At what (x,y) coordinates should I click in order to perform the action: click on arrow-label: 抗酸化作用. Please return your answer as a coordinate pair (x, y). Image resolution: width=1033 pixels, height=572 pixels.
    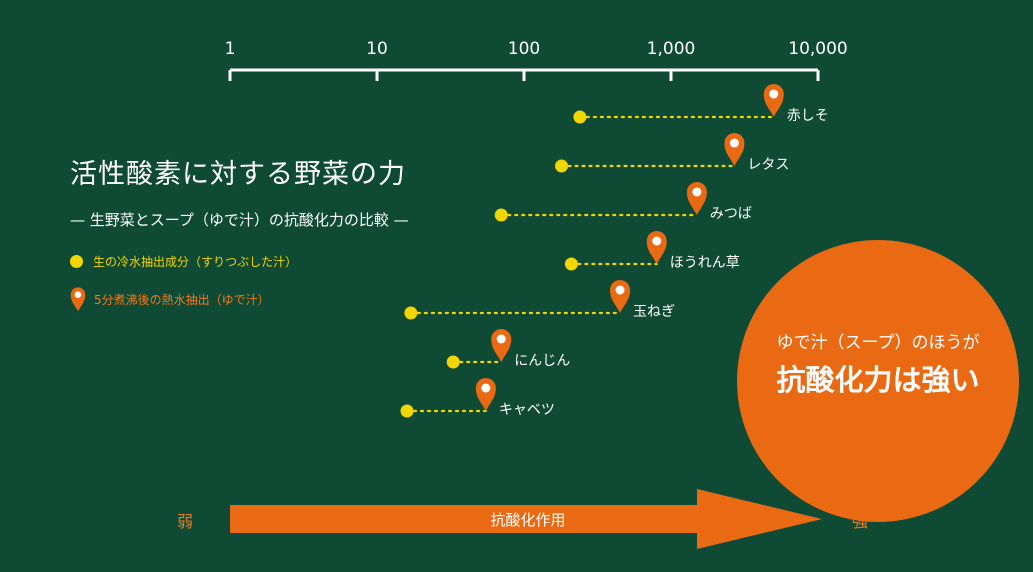
    Looking at the image, I should click on (527, 520).